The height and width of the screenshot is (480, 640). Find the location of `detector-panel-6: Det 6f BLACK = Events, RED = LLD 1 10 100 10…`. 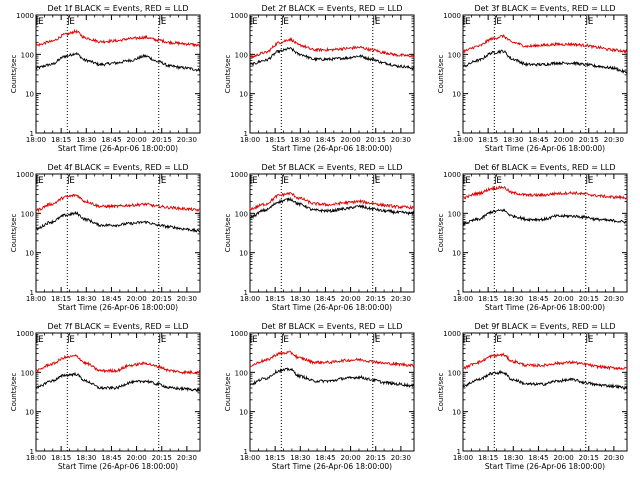

detector-panel-6: Det 6f BLACK = Events, RED = LLD 1 10 100 10… is located at coordinates (532, 237).